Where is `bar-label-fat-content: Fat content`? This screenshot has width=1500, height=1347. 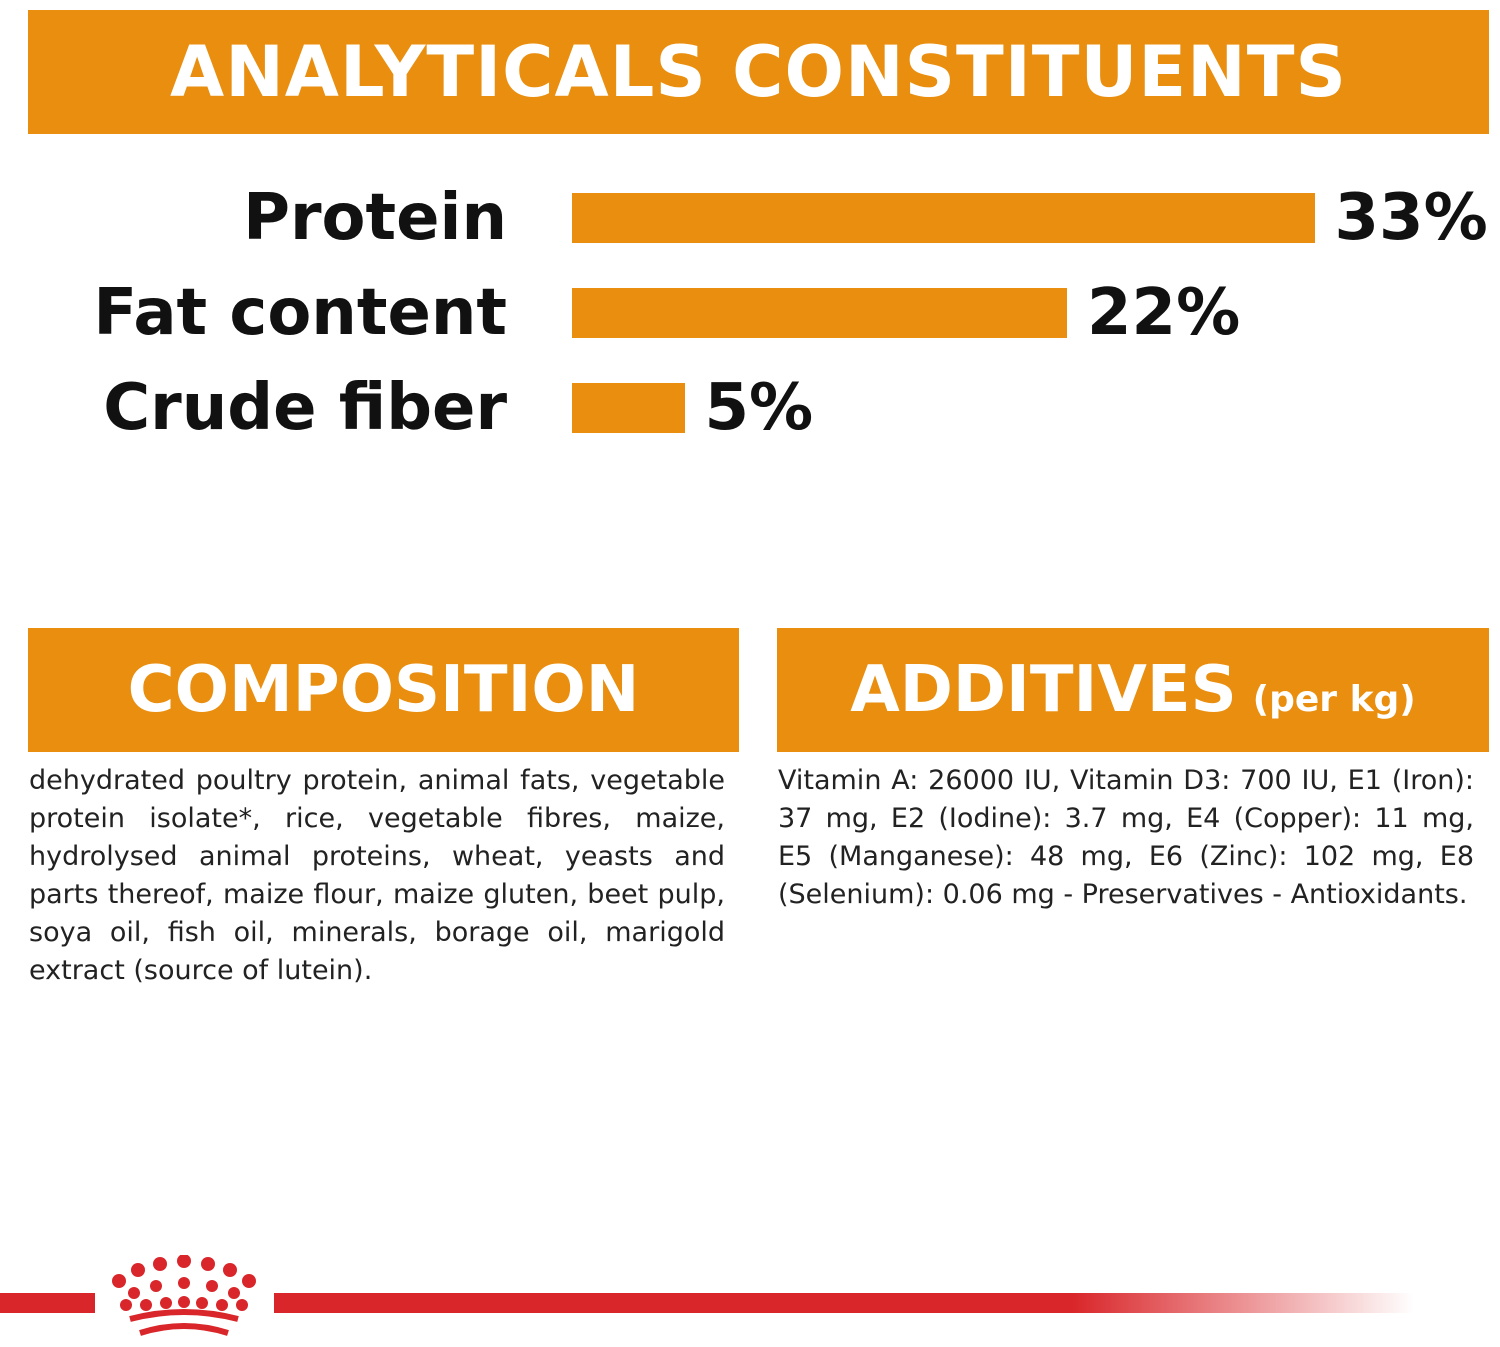
bar-label-fat-content: Fat content is located at coordinates (300, 313).